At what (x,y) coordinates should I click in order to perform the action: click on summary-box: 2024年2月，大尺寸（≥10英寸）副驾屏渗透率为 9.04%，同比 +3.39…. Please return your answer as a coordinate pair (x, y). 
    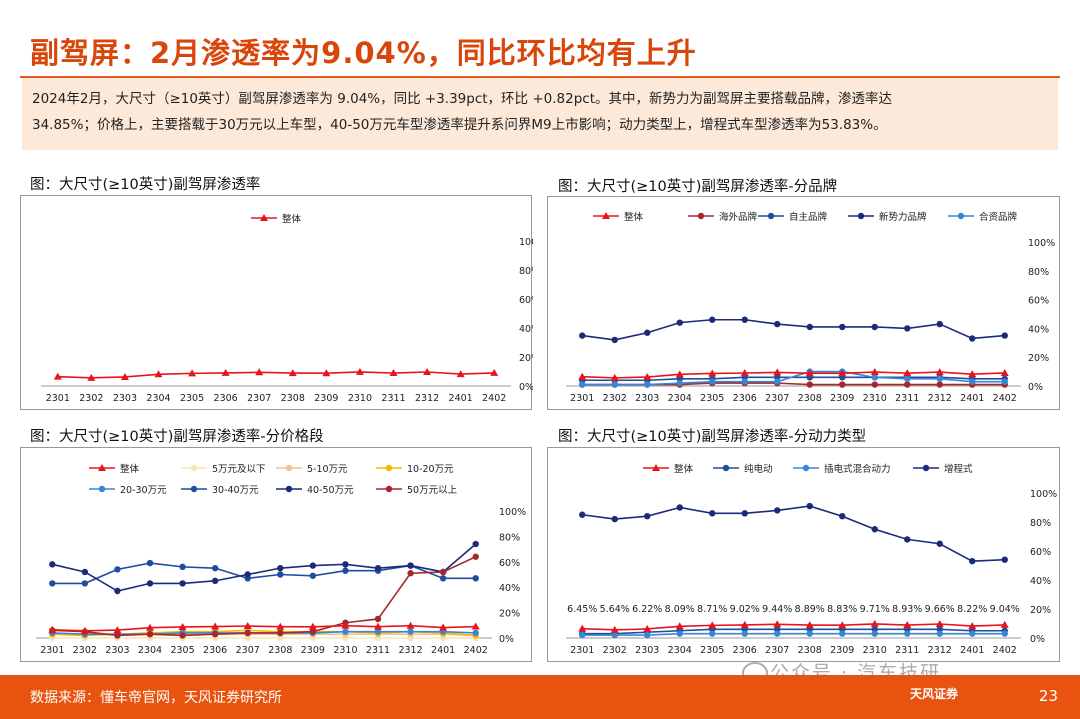
    Looking at the image, I should click on (540, 114).